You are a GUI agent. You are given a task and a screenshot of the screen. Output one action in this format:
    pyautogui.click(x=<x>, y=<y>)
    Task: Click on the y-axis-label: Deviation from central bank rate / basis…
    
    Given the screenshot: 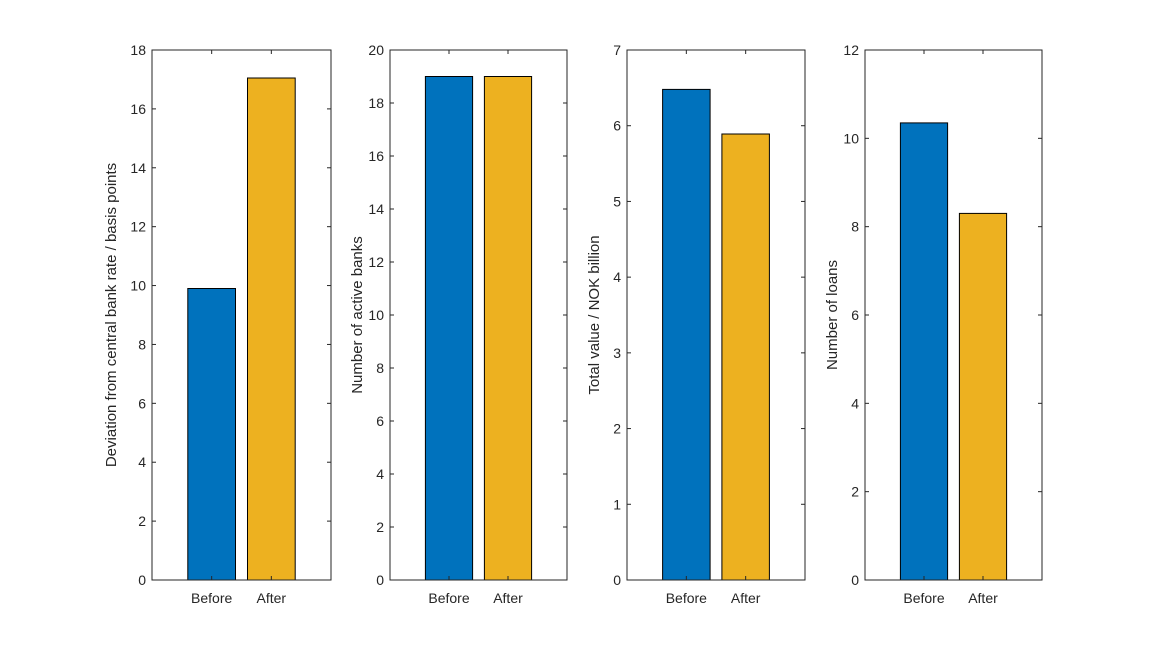 What is the action you would take?
    pyautogui.click(x=111, y=315)
    